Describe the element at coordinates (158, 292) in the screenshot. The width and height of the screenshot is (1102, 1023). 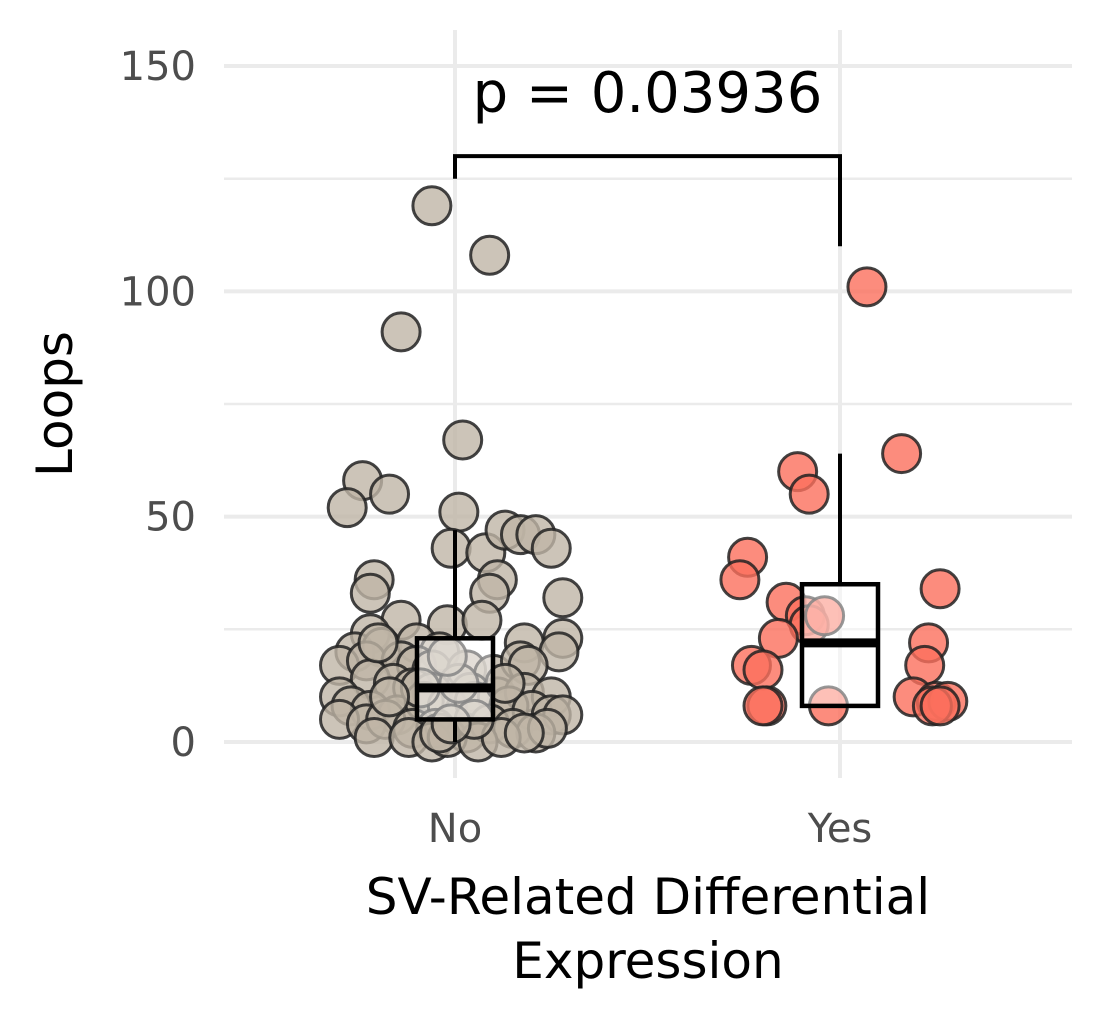
I see `y-tick-label: 100` at that location.